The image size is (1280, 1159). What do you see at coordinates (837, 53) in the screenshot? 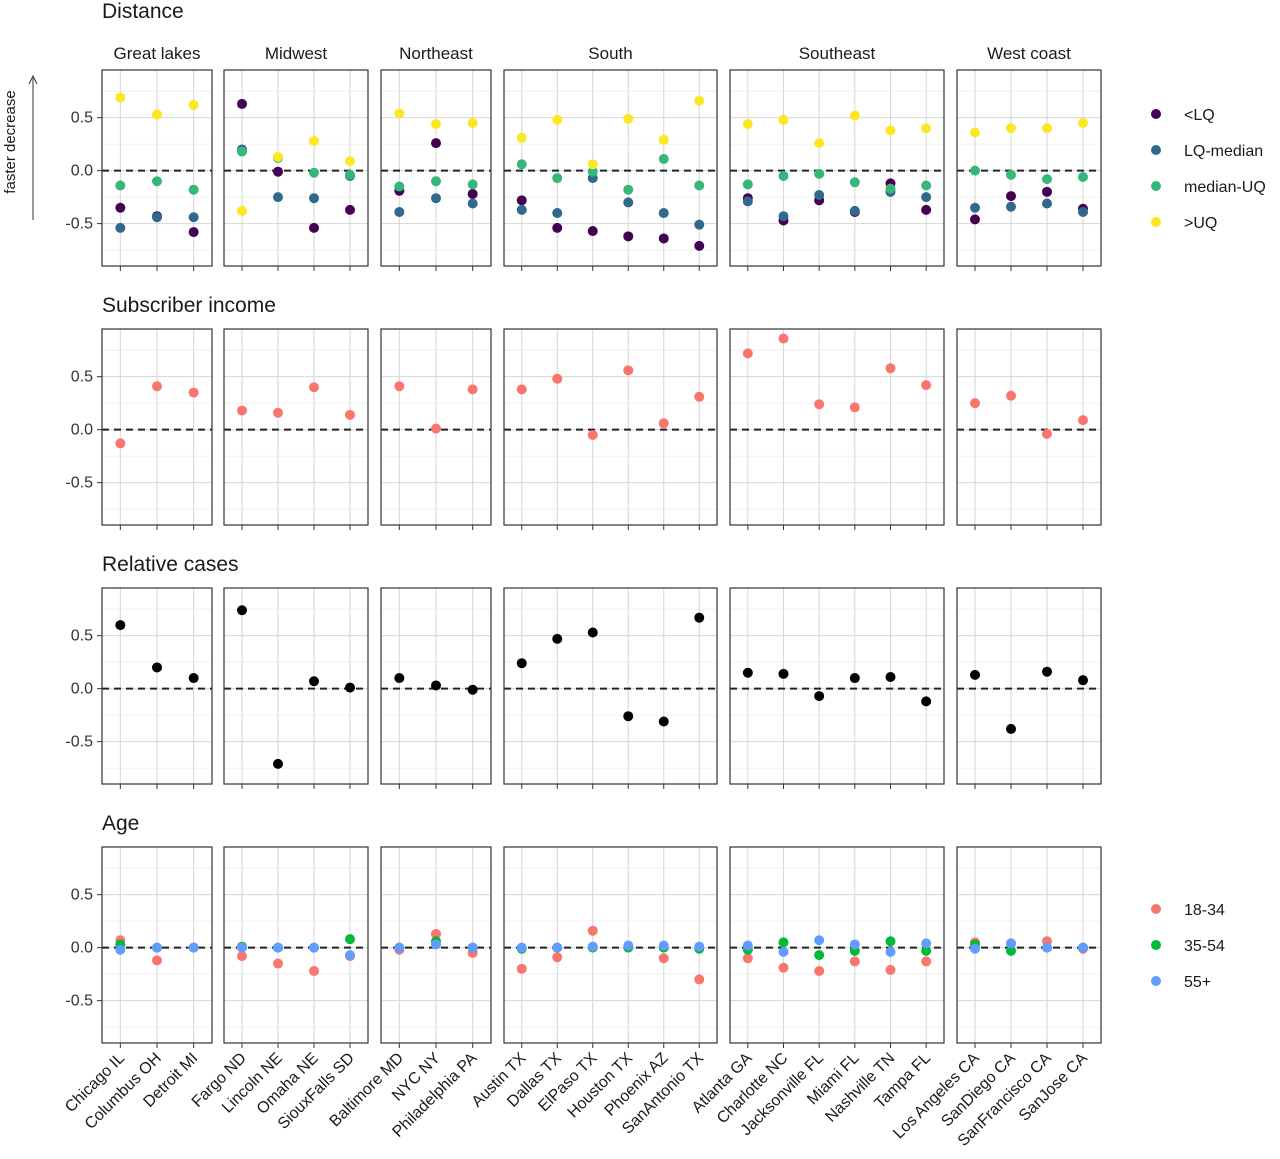
I see `strip-label-southeast: Southeast` at bounding box center [837, 53].